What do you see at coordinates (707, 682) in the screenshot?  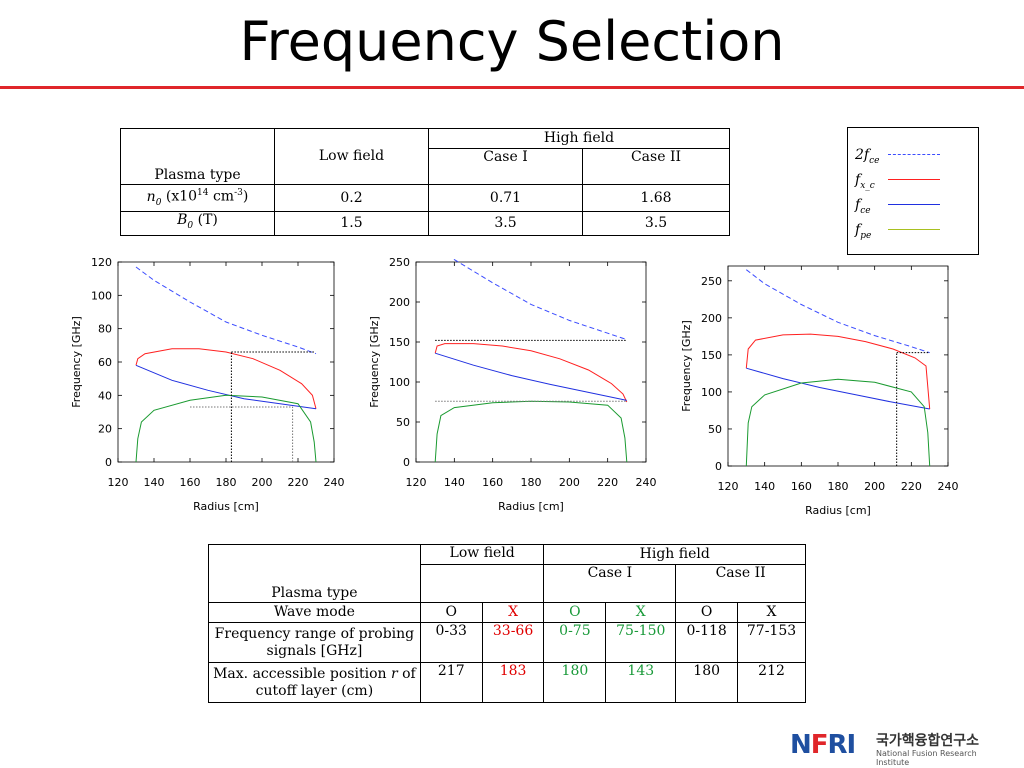 I see `pos-case2-o: 180` at bounding box center [707, 682].